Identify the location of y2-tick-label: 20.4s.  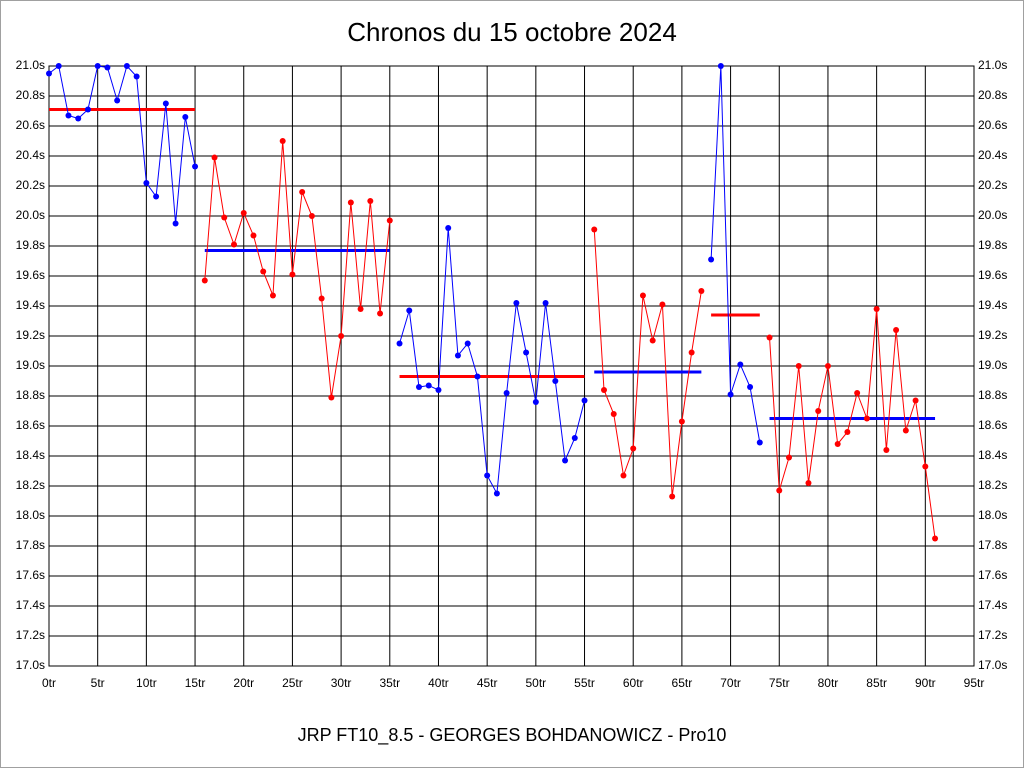
(992, 155).